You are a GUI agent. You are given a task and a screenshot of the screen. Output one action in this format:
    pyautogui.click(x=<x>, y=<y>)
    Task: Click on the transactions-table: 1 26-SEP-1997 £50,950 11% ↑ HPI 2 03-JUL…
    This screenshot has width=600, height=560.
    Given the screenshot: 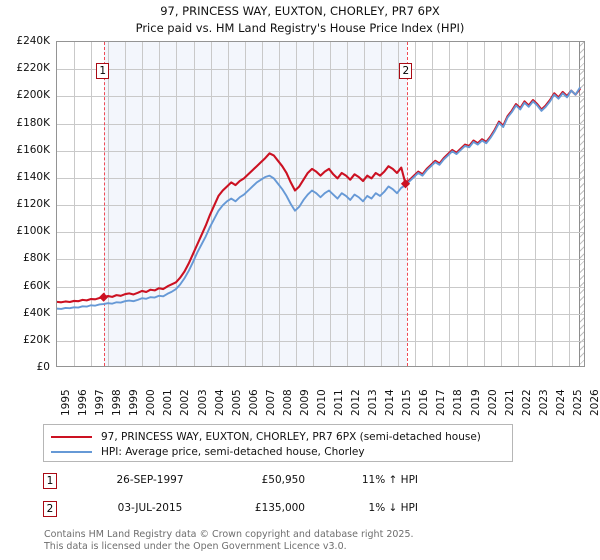 What is the action you would take?
    pyautogui.click(x=278, y=498)
    